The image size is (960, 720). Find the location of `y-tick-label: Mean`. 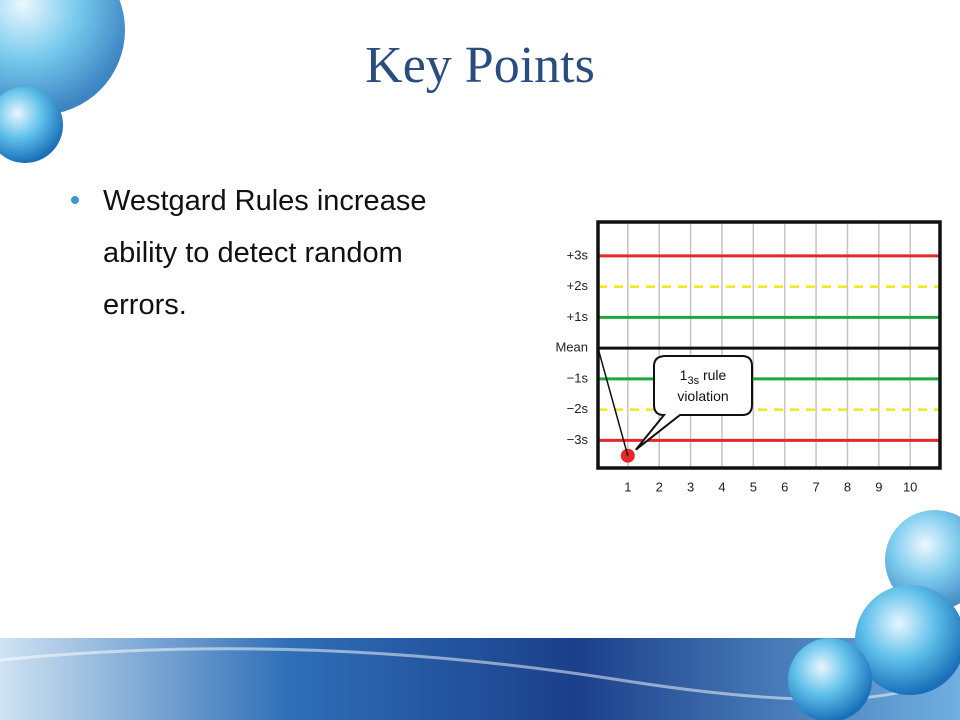

y-tick-label: Mean is located at coordinates (571, 347).